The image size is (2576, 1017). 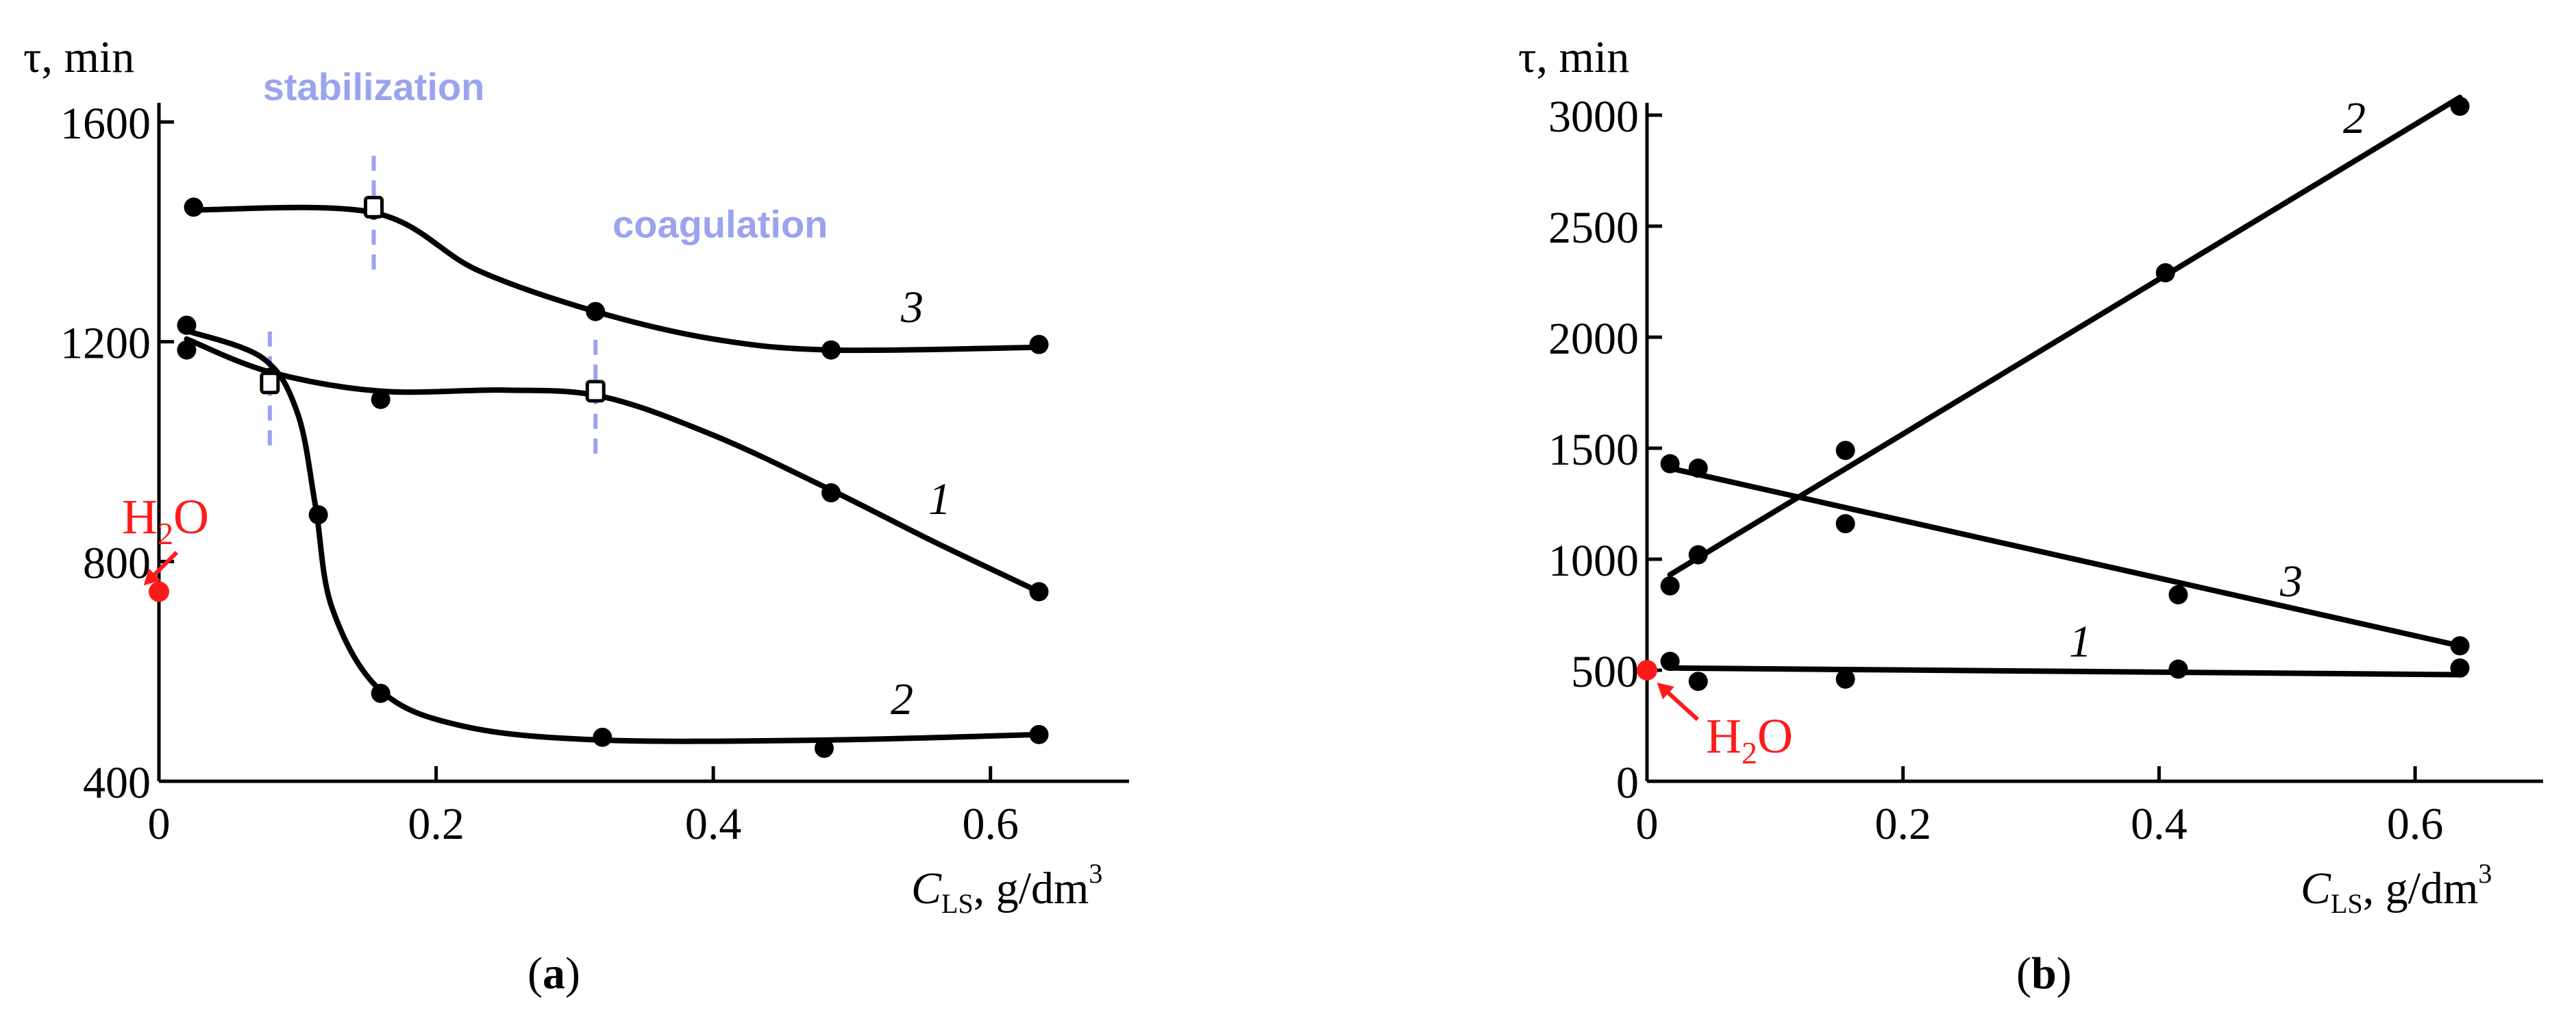 What do you see at coordinates (720, 223) in the screenshot?
I see `annotation-label: coagulation` at bounding box center [720, 223].